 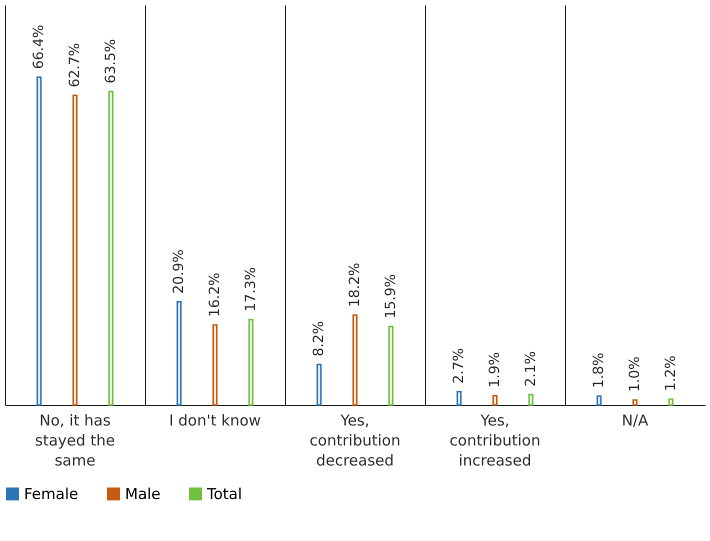 I want to click on x-tick-label: N/A, so click(x=635, y=421).